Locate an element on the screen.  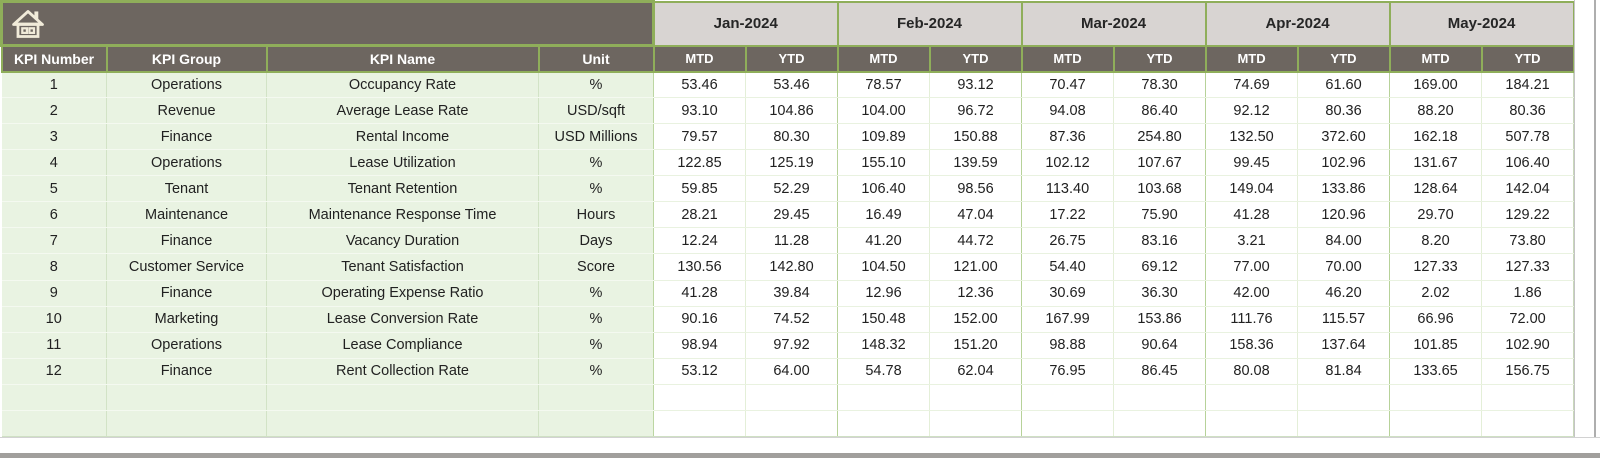
cell-unit: Days is located at coordinates (596, 241).